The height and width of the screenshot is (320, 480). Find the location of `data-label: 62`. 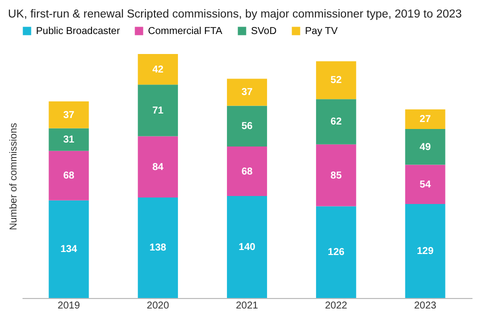

data-label: 62 is located at coordinates (336, 122).